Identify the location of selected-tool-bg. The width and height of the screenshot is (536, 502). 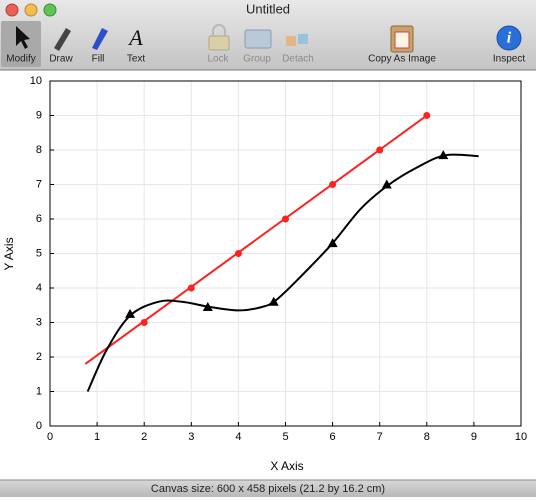
(21, 44).